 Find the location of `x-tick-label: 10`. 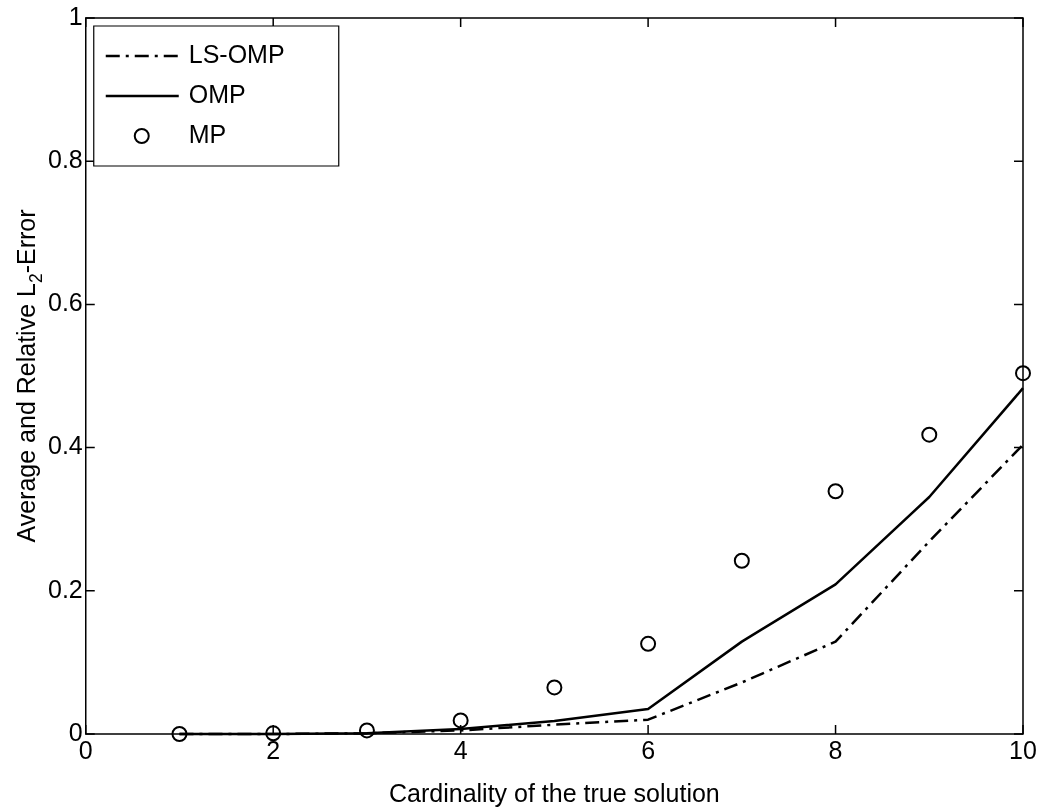

x-tick-label: 10 is located at coordinates (1023, 749).